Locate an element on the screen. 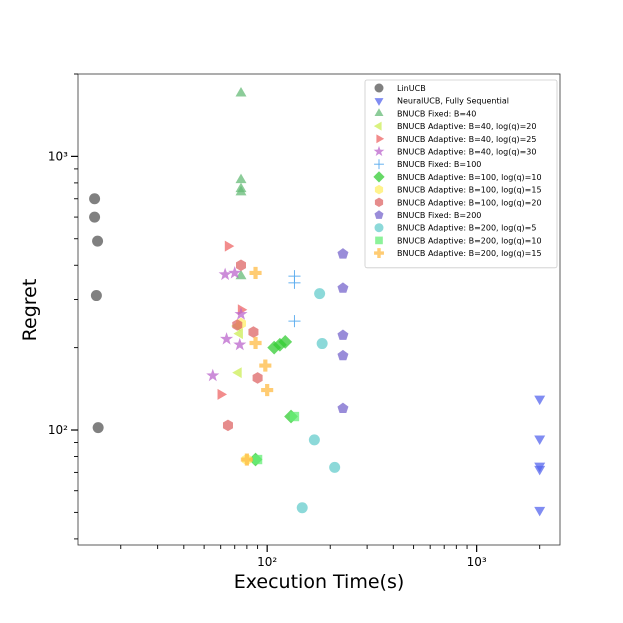  y-axis-label: Regret is located at coordinates (30, 310).